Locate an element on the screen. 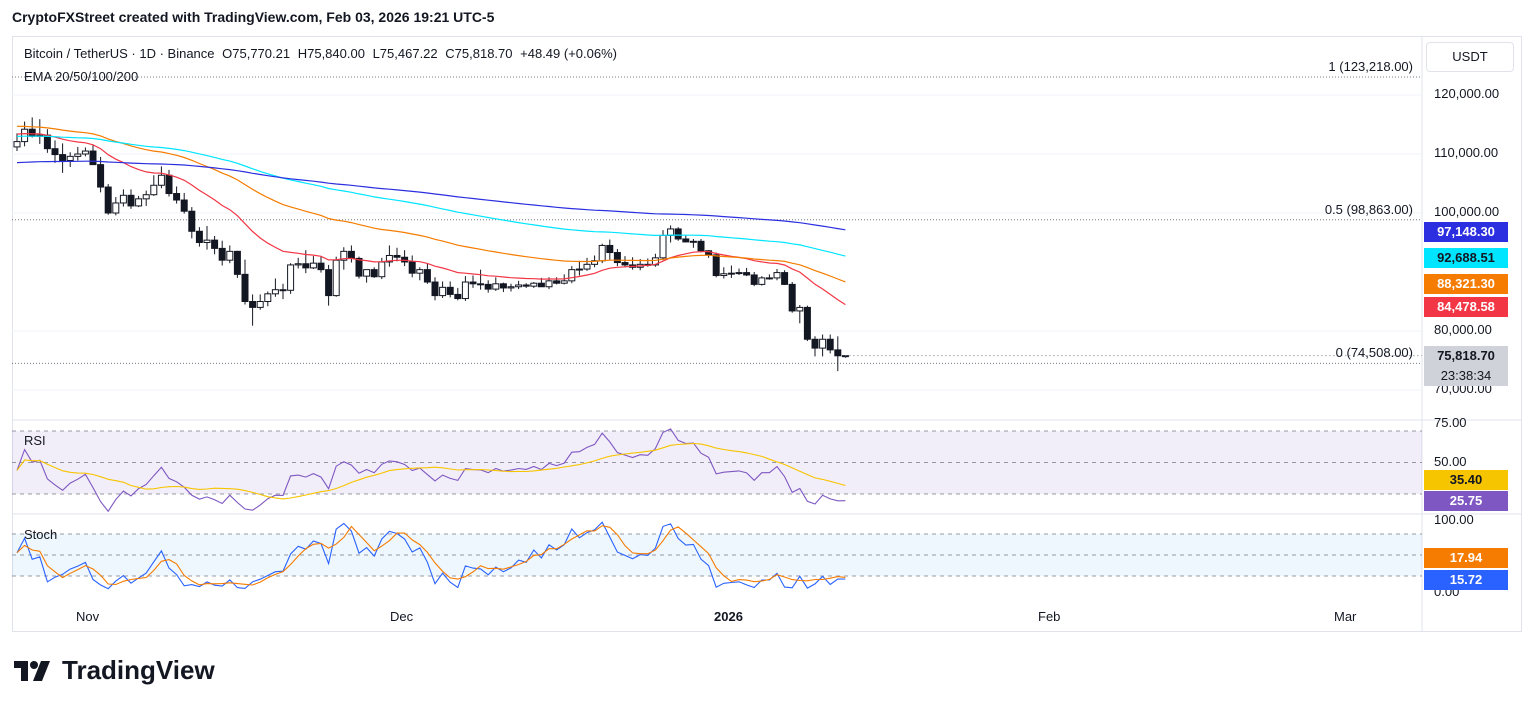 The width and height of the screenshot is (1536, 710). price-tick-label: 120,000.00 is located at coordinates (1467, 93).